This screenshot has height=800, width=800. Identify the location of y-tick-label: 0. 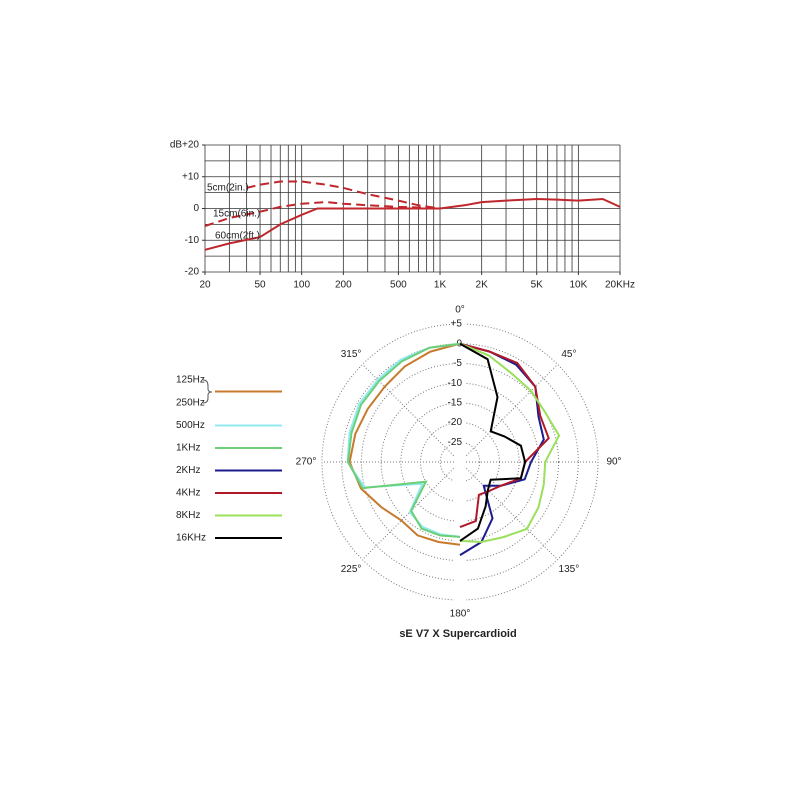
(196, 208).